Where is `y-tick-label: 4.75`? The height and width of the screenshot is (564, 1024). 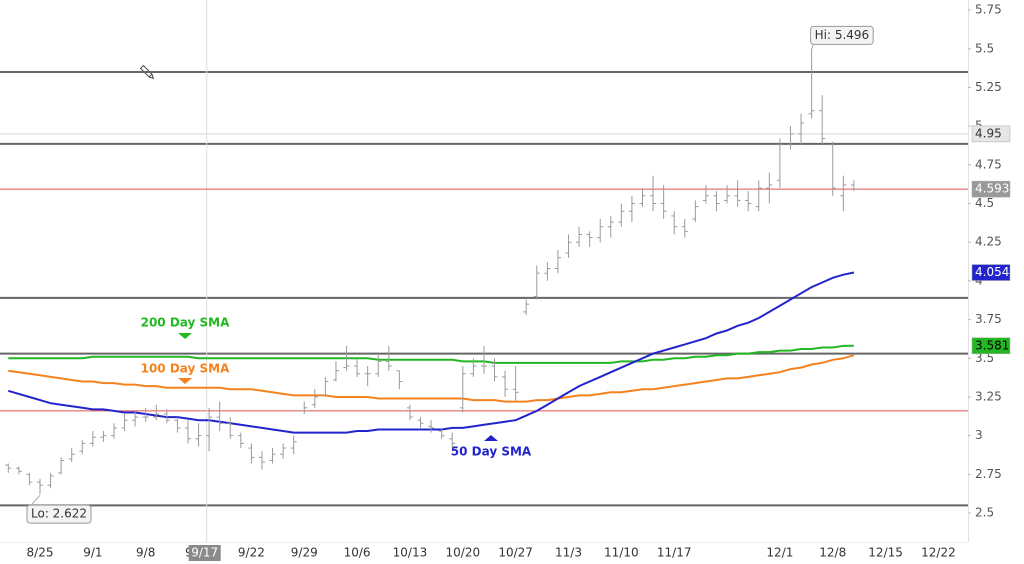
y-tick-label: 4.75 is located at coordinates (988, 164).